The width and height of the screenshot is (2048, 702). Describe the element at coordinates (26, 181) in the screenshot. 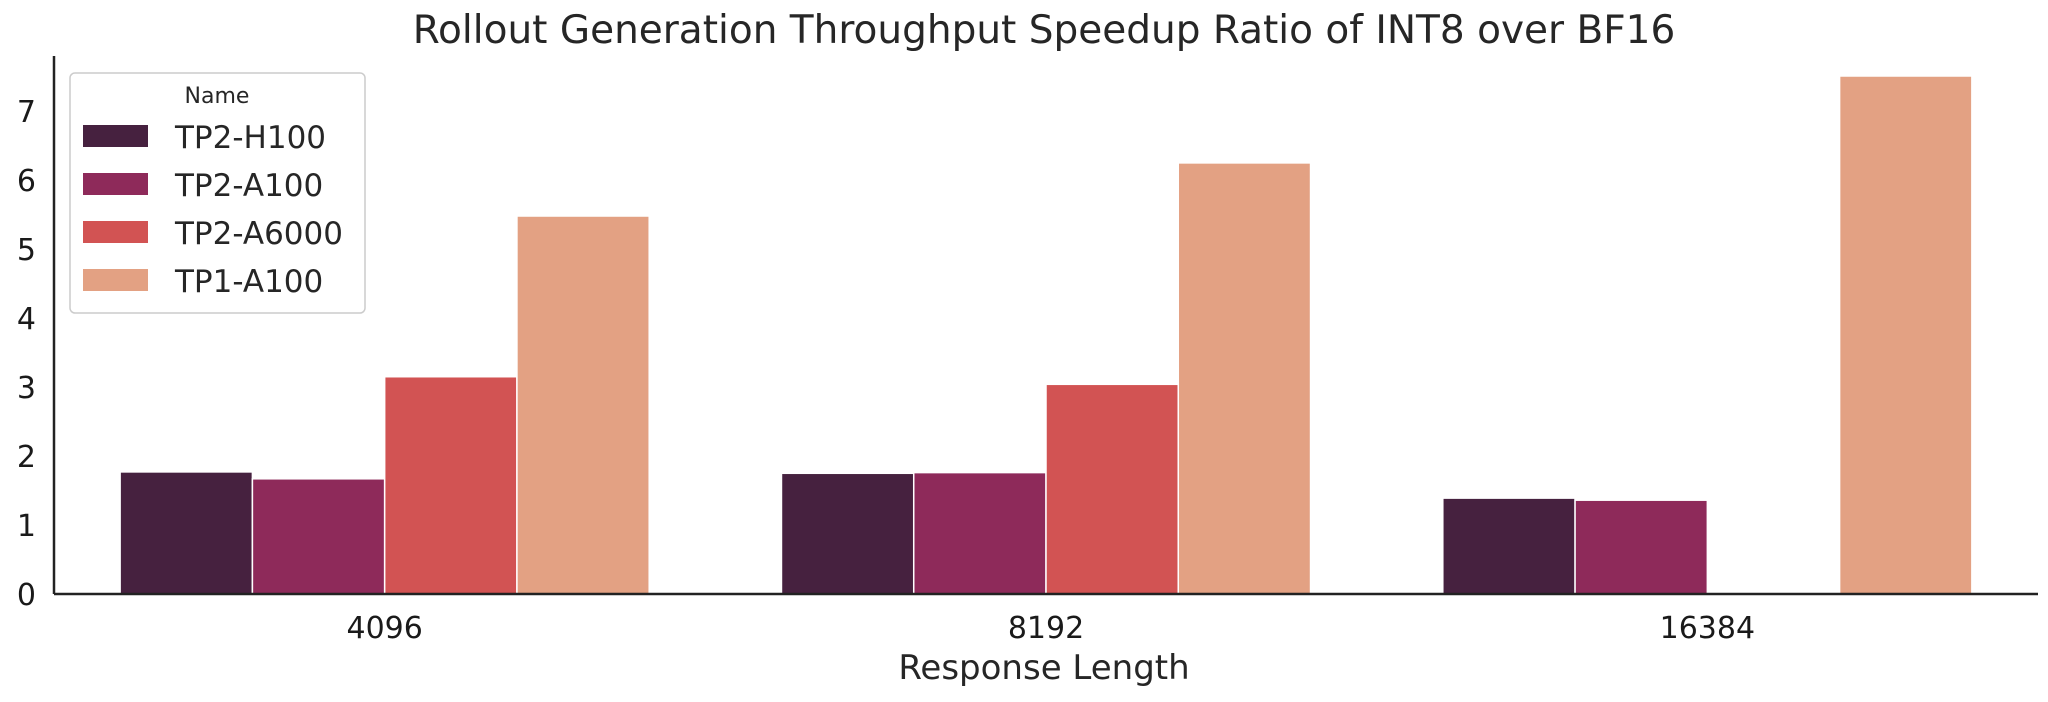

I see `y-tick-label: 6` at that location.